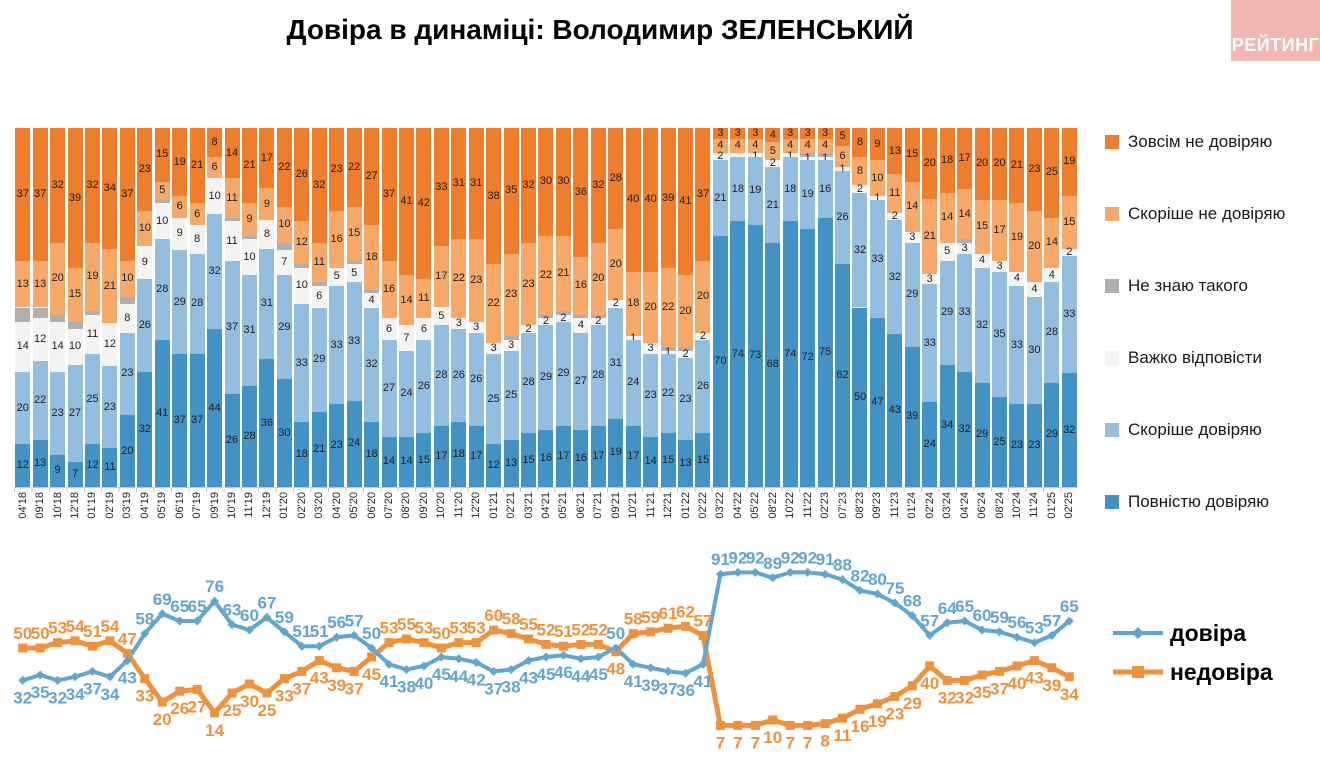 Image resolution: width=1320 pixels, height=767 pixels. I want to click on x-axis-label: 10'19, so click(232, 505).